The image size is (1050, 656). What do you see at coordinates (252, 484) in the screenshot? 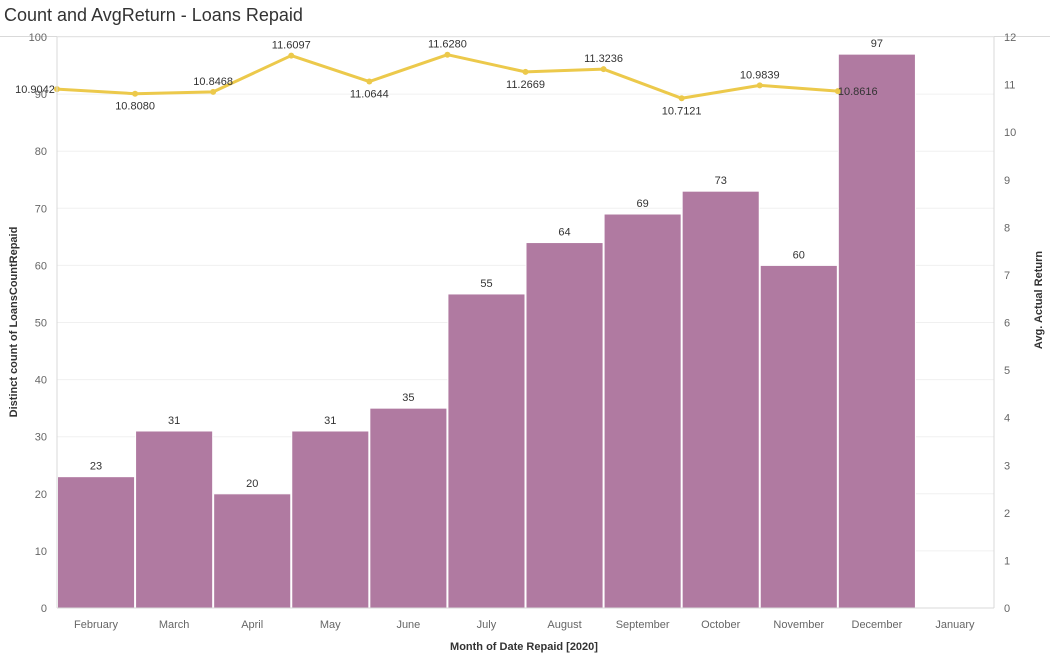
I see `bar-value-label: 20` at bounding box center [252, 484].